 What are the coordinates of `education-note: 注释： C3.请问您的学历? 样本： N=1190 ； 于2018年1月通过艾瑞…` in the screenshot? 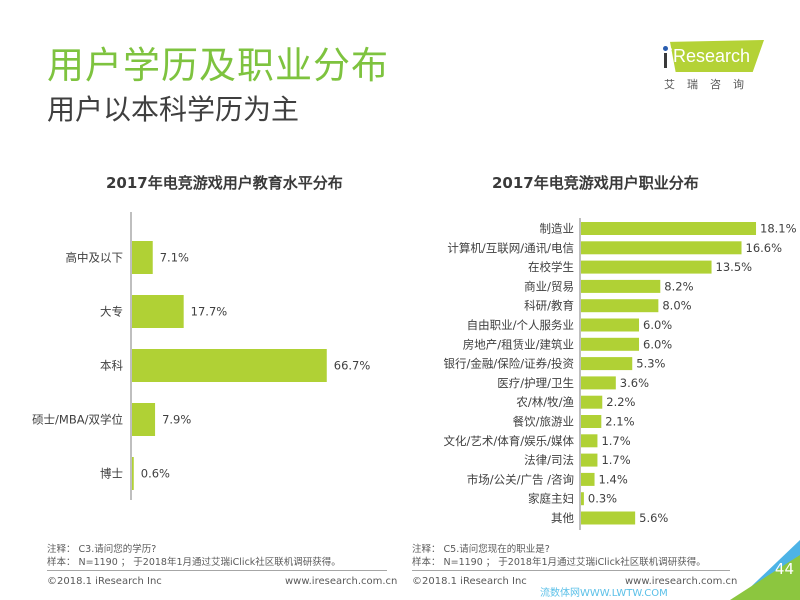 It's located at (194, 556).